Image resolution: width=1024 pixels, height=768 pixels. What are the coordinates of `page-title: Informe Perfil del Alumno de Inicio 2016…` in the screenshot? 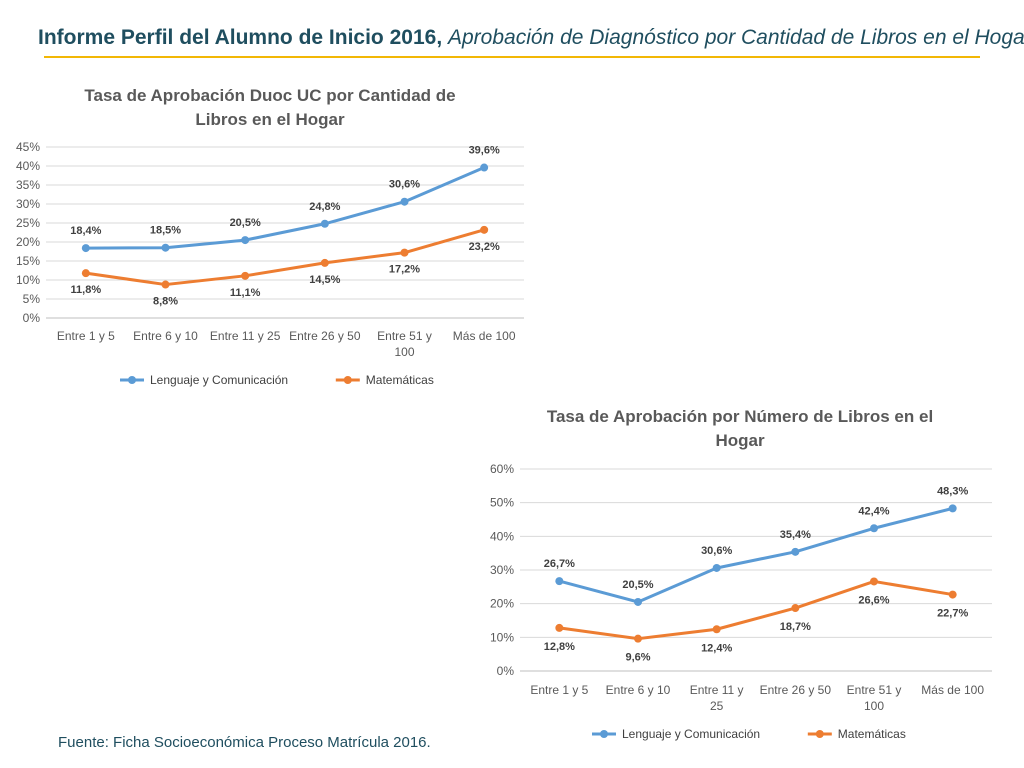 It's located at (531, 38).